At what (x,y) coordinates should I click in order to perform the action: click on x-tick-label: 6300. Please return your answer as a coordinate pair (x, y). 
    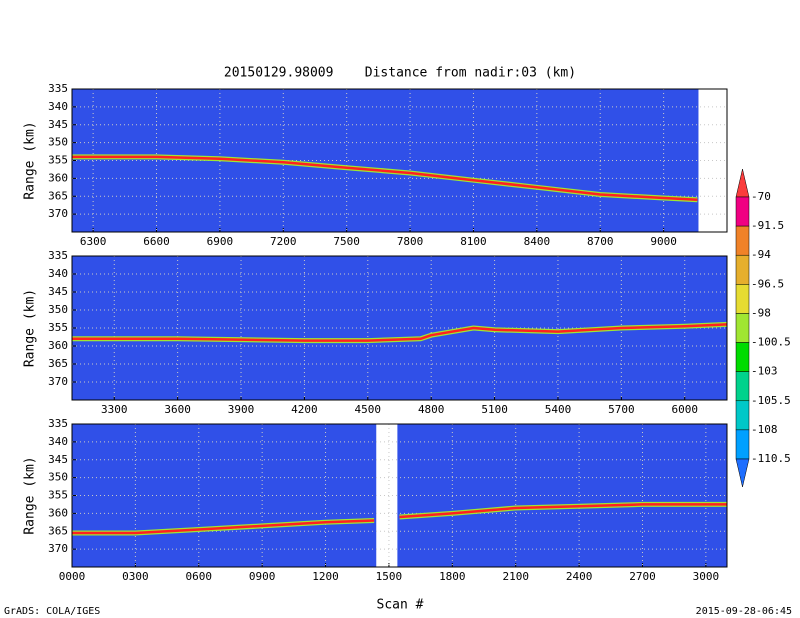
    Looking at the image, I should click on (93, 241).